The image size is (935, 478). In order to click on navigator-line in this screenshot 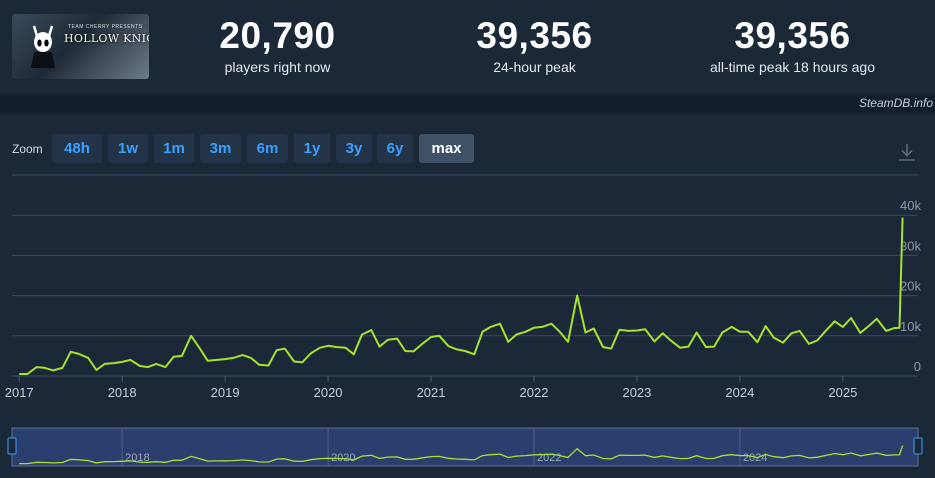, I will do `click(461, 455)`.